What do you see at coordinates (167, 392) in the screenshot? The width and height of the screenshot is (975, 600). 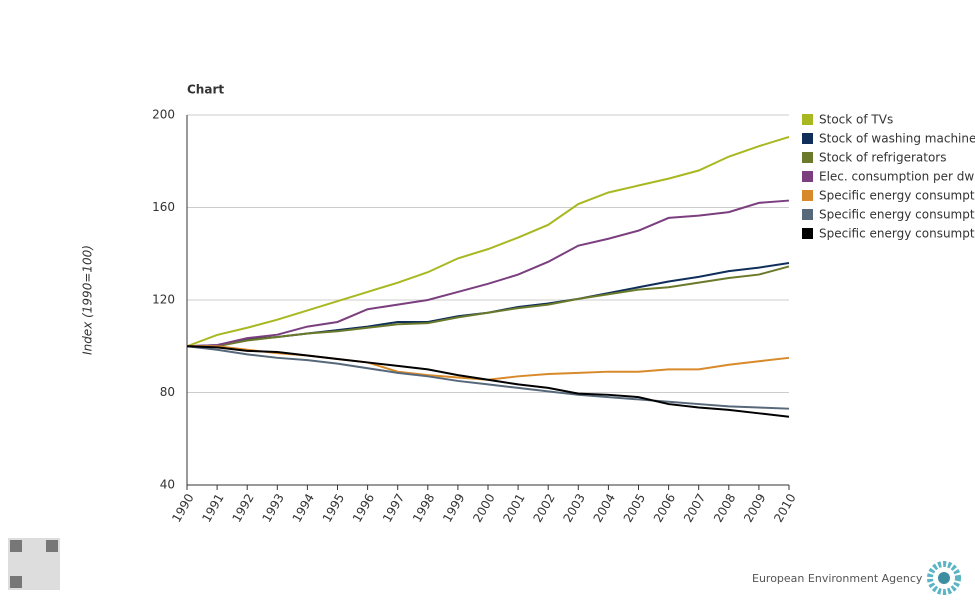 I see `y-tick-label: 80` at bounding box center [167, 392].